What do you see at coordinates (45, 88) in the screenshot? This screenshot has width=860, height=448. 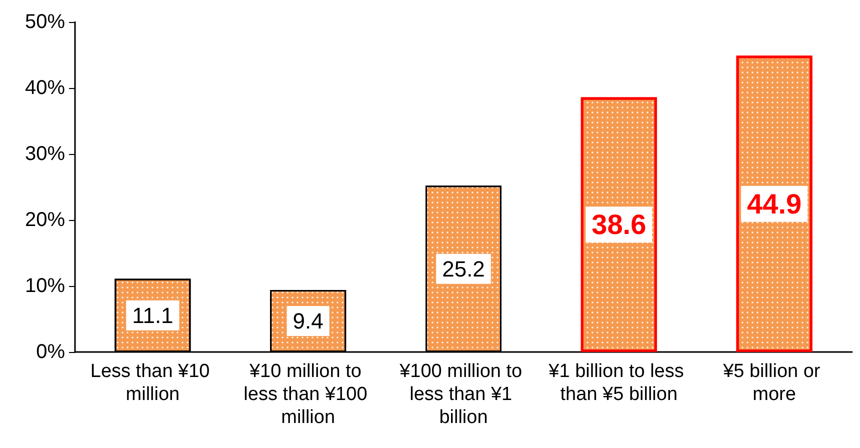 I see `y-tick-label: 40%` at bounding box center [45, 88].